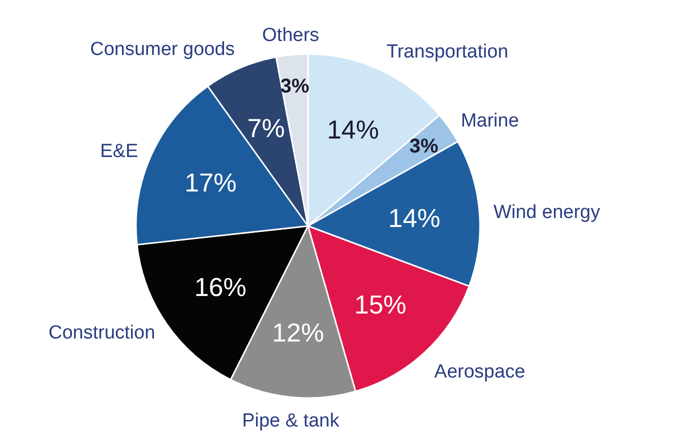 The height and width of the screenshot is (442, 676). Describe the element at coordinates (220, 287) in the screenshot. I see `data-label: 16%` at that location.